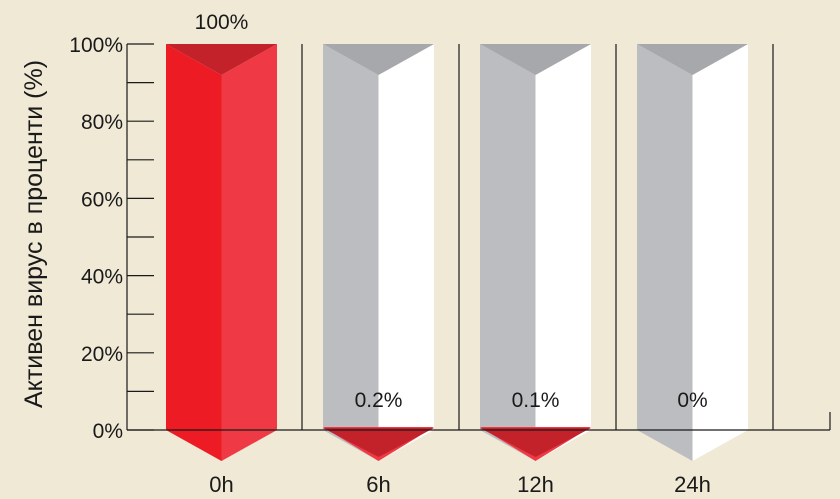 Image resolution: width=840 pixels, height=499 pixels. I want to click on x-tick-label: 12h, so click(535, 484).